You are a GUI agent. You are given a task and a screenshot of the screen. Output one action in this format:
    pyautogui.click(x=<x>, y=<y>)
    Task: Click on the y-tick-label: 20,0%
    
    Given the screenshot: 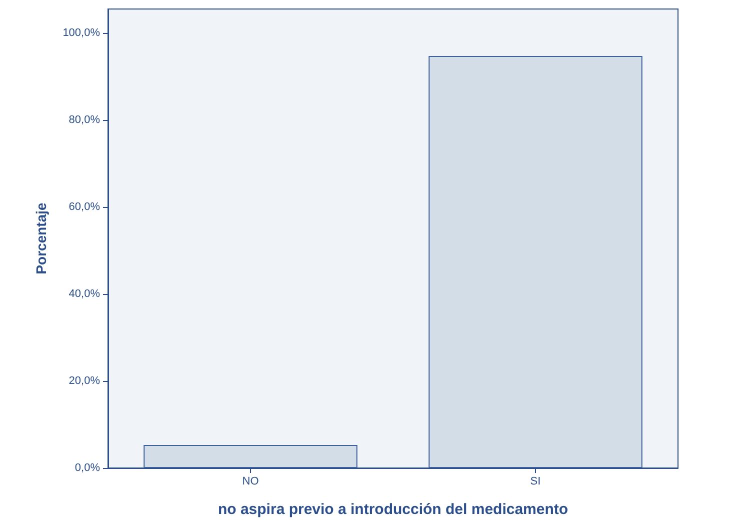 What is the action you would take?
    pyautogui.click(x=84, y=380)
    